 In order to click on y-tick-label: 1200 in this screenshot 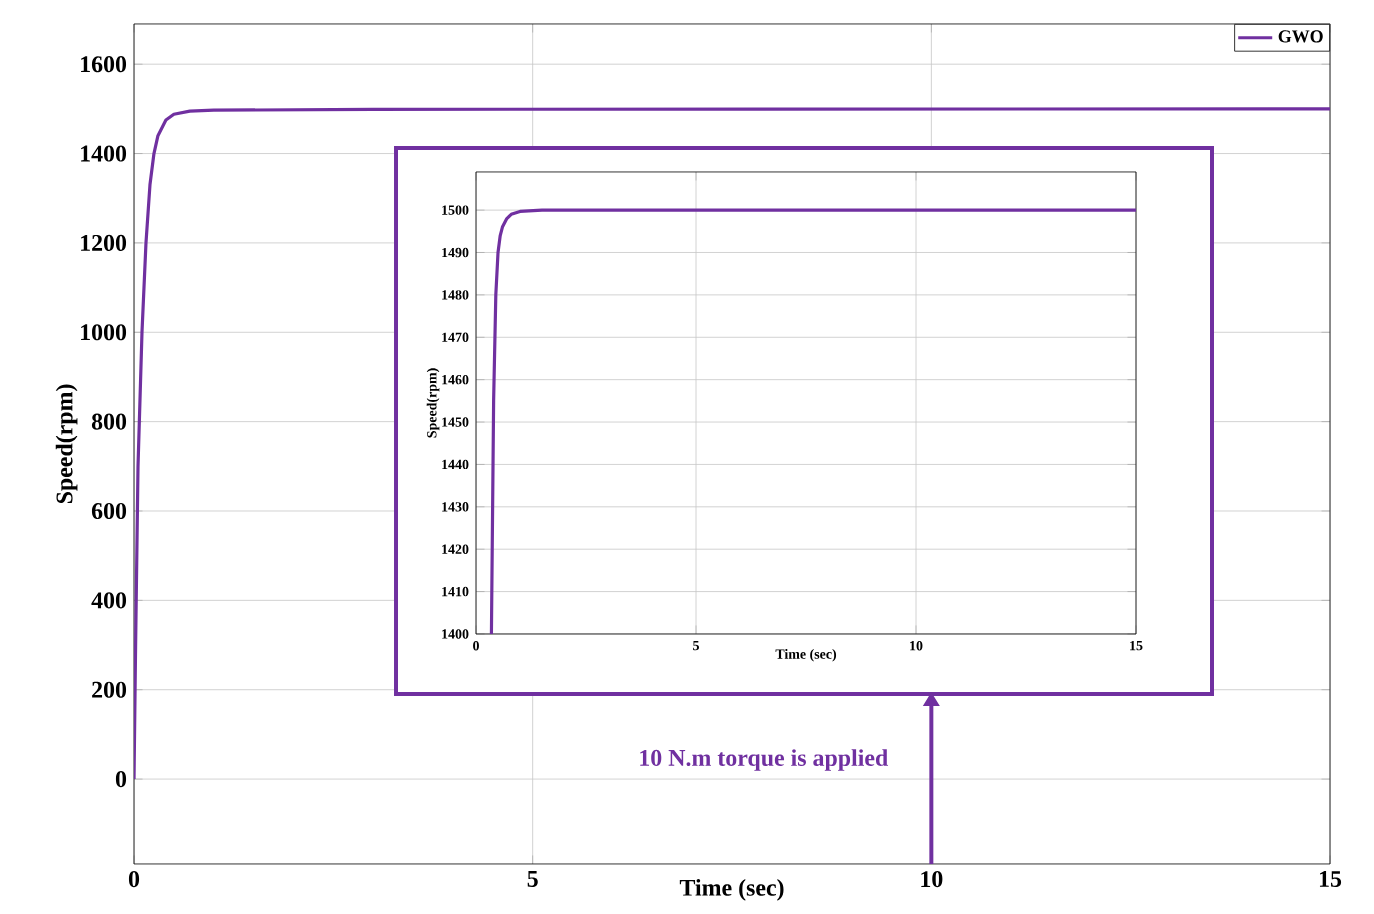, I will do `click(104, 242)`.